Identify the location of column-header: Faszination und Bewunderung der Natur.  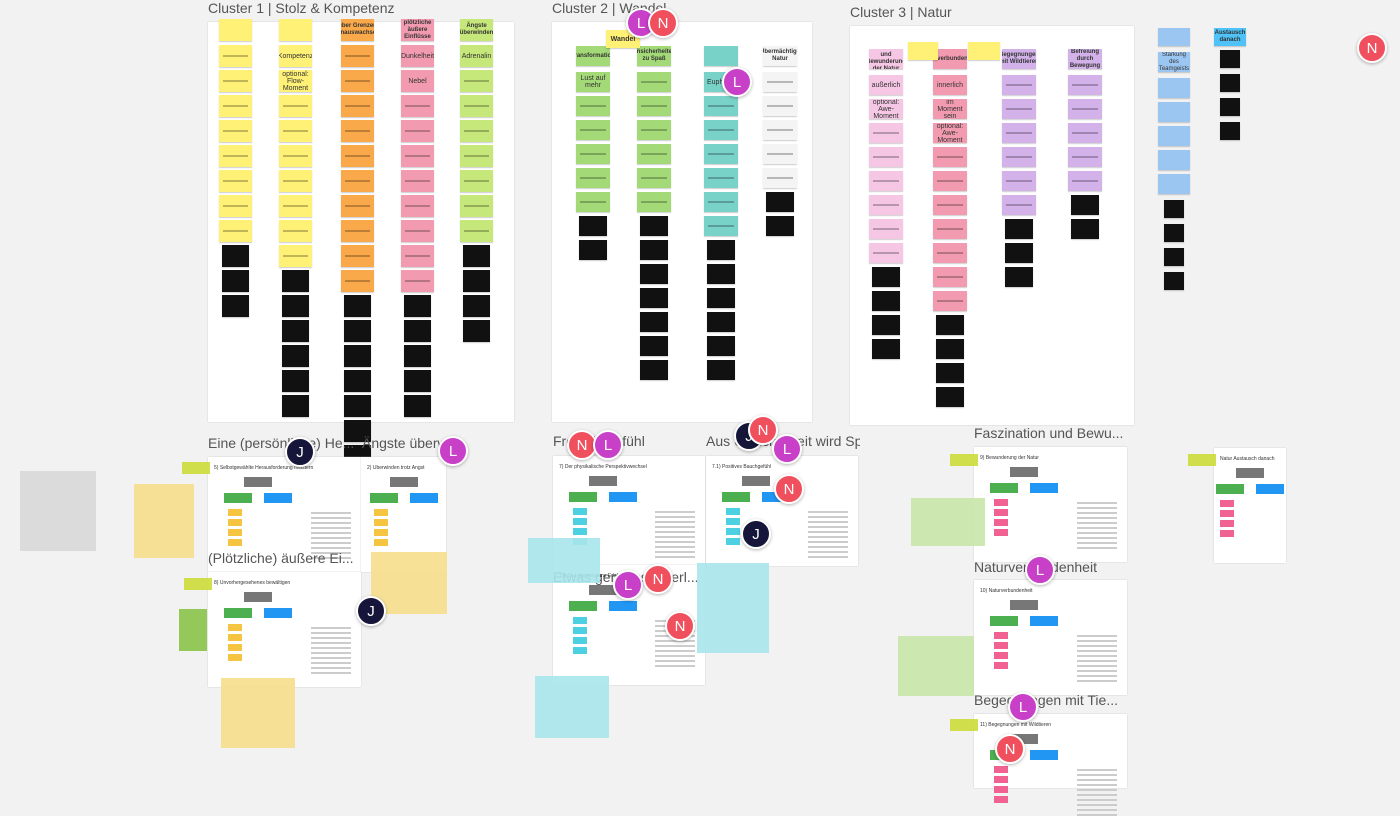
(886, 59).